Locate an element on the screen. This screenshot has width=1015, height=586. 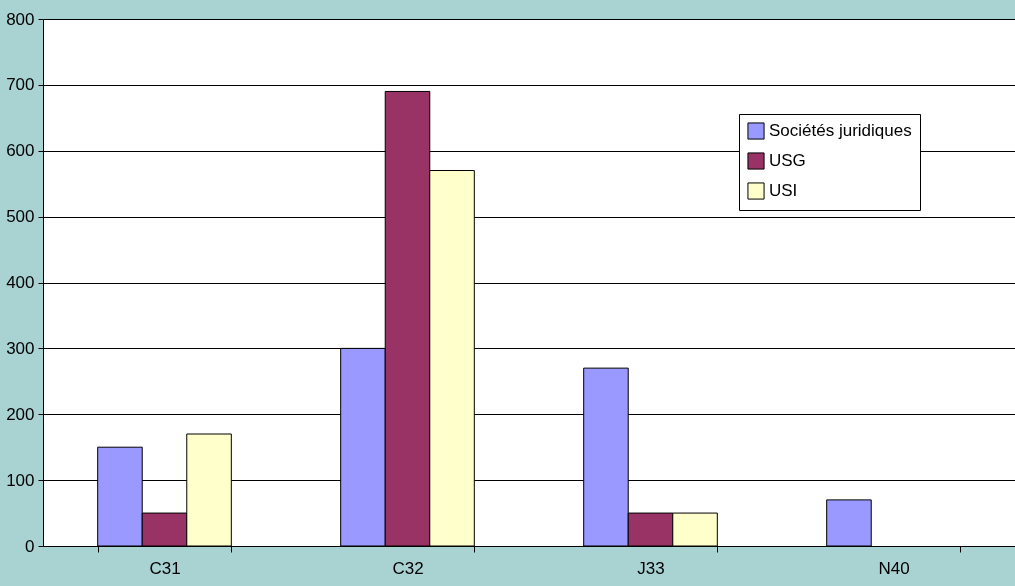
y-tick-label: 500 is located at coordinates (20, 217).